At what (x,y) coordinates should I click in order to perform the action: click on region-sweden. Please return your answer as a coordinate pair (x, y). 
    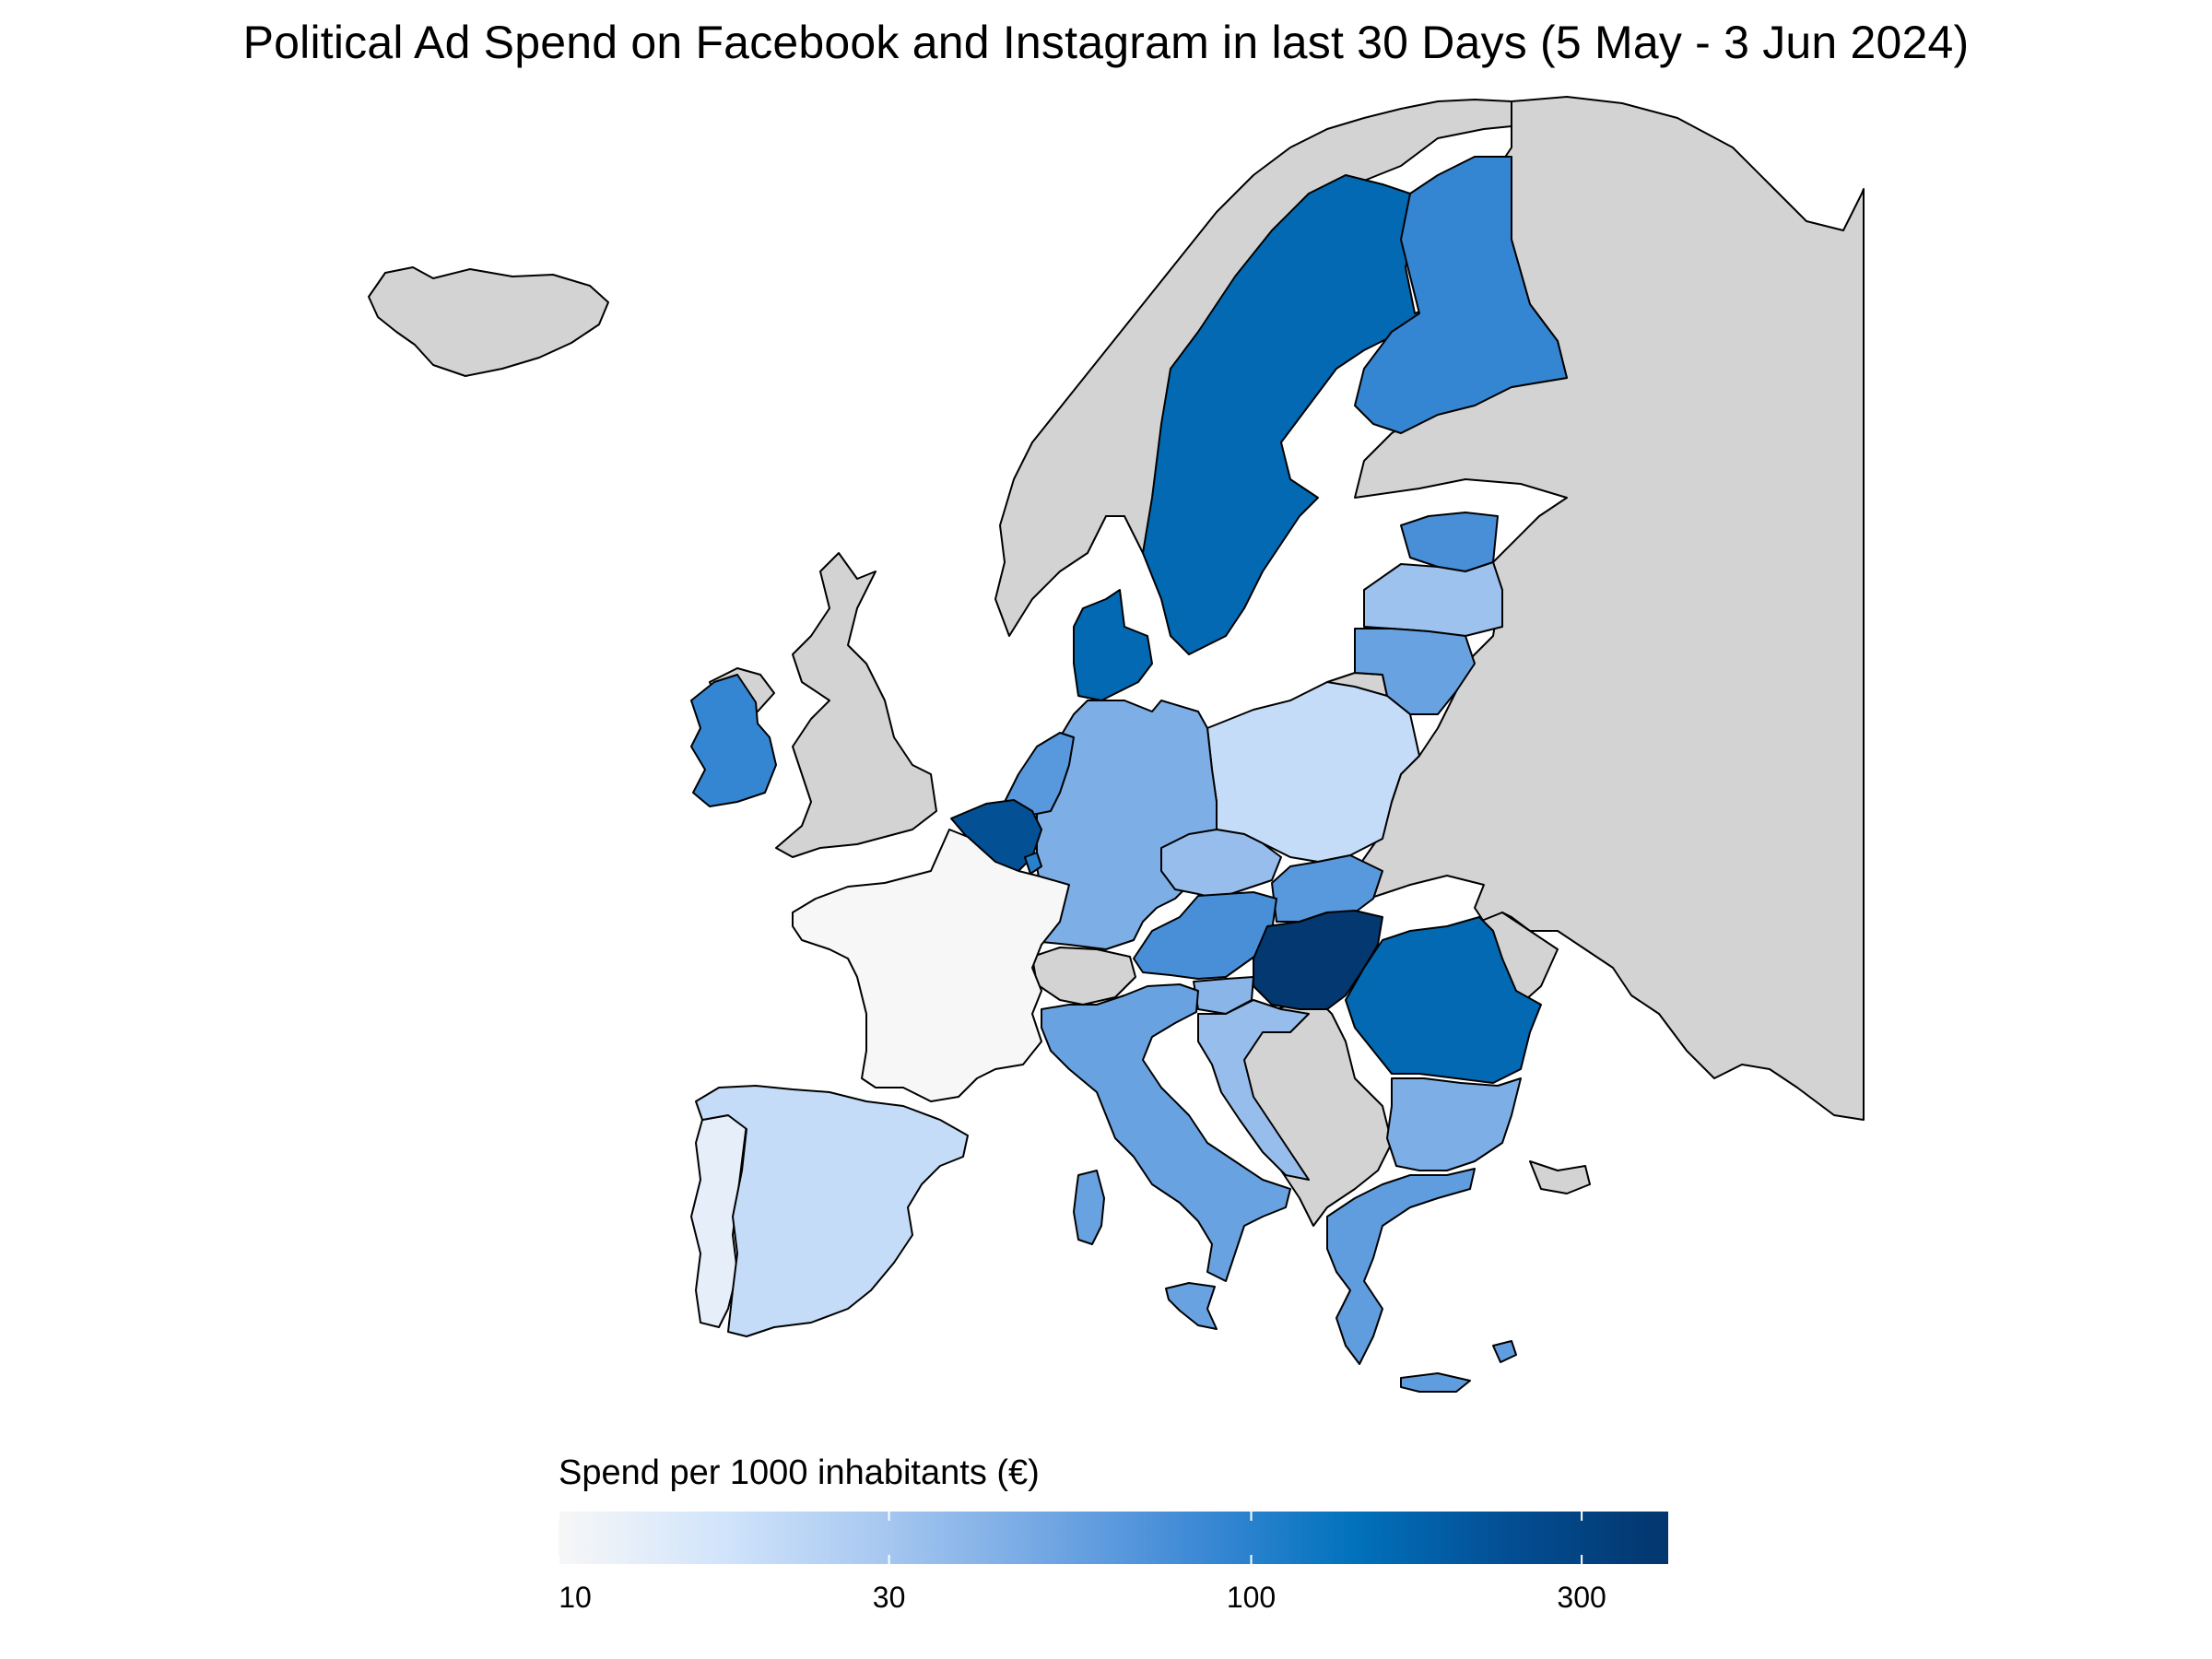
    Looking at the image, I should click on (1290, 414).